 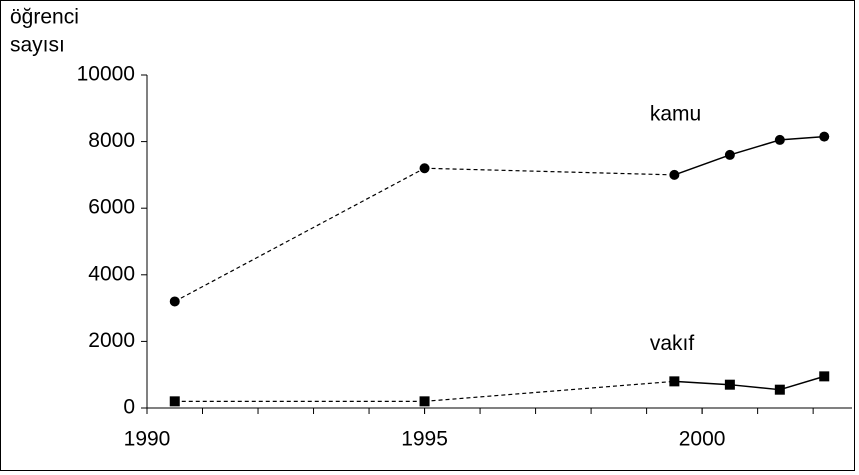 I want to click on series-label: vakıf, so click(x=672, y=343).